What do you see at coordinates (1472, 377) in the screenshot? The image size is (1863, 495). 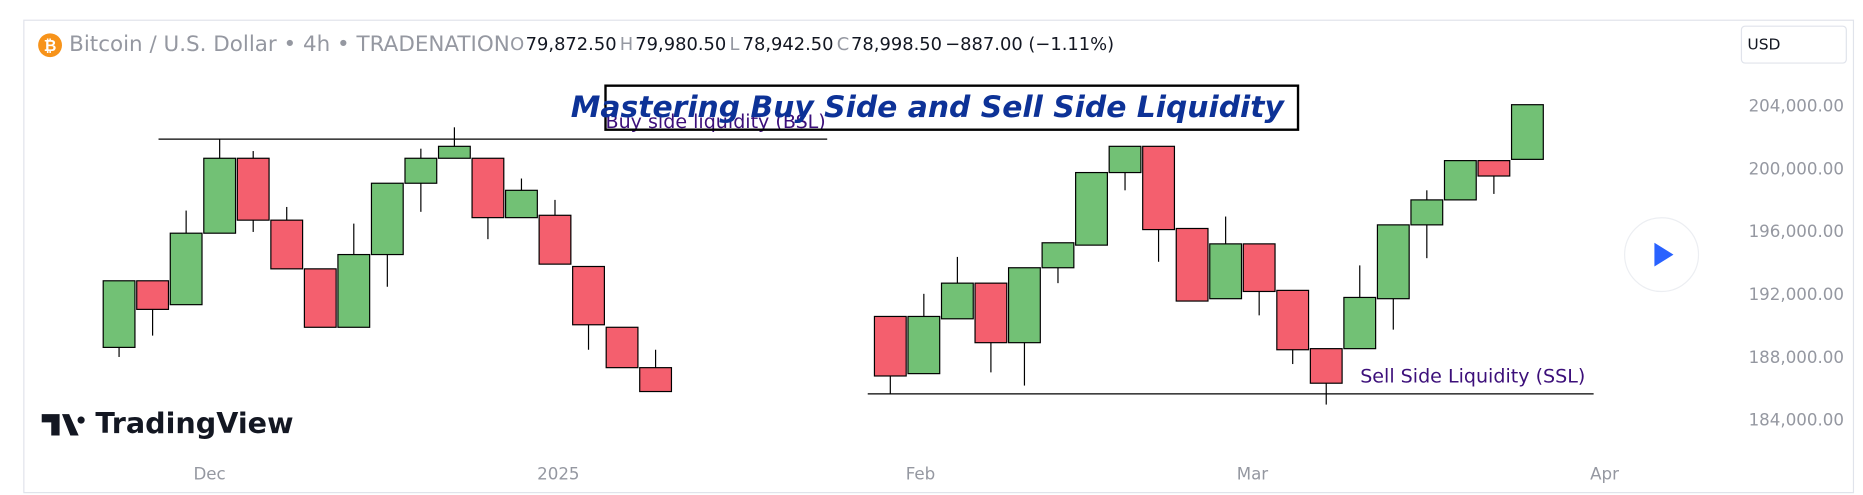 I see `liquidity-label: Sell Side Liquidity (SSL)` at bounding box center [1472, 377].